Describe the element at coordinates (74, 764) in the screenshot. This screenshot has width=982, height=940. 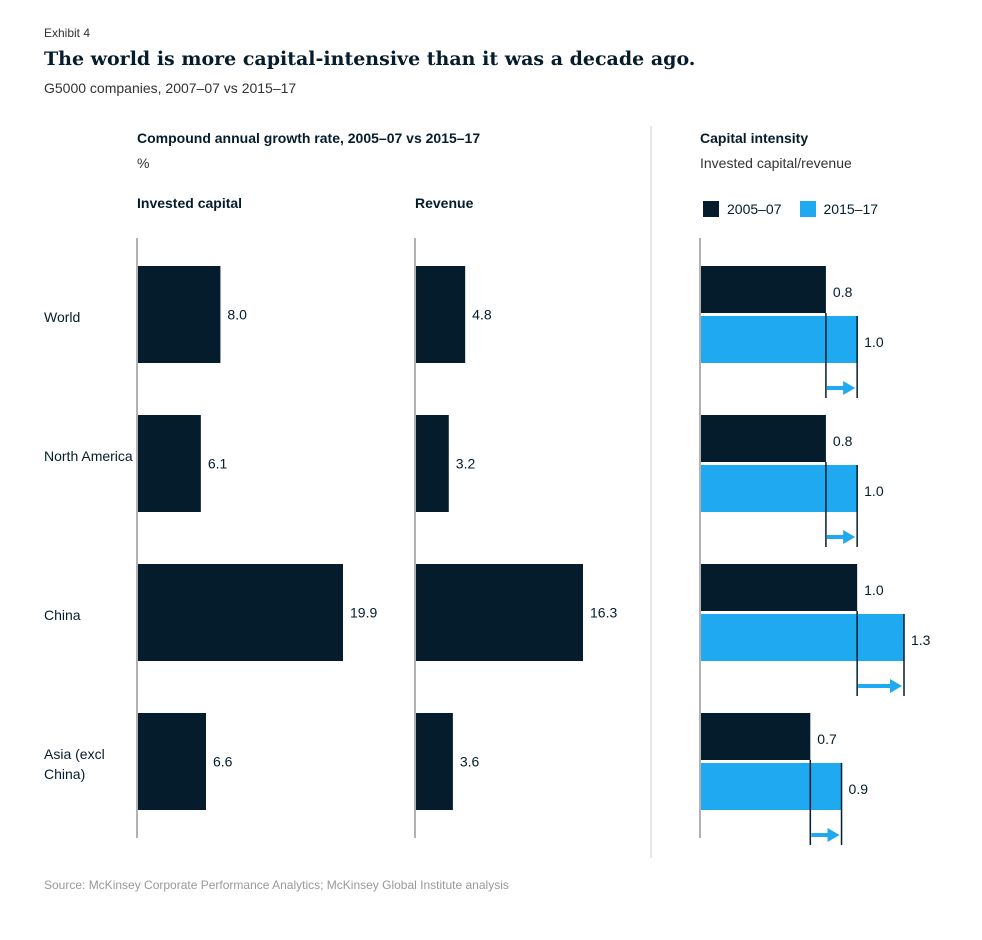
I see `category-label-asia-excl-china: Asia (excl China)` at that location.